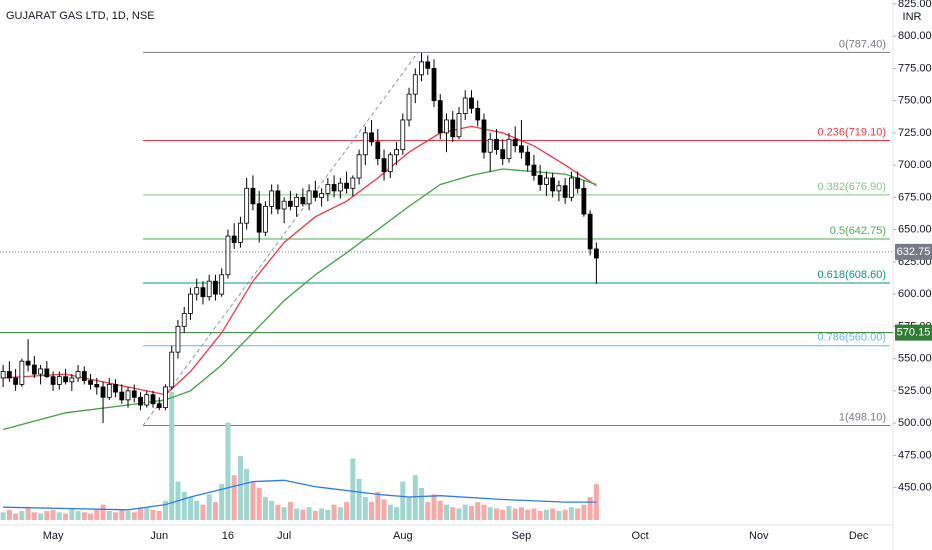  I want to click on y-tick-label: 725.00, so click(915, 133).